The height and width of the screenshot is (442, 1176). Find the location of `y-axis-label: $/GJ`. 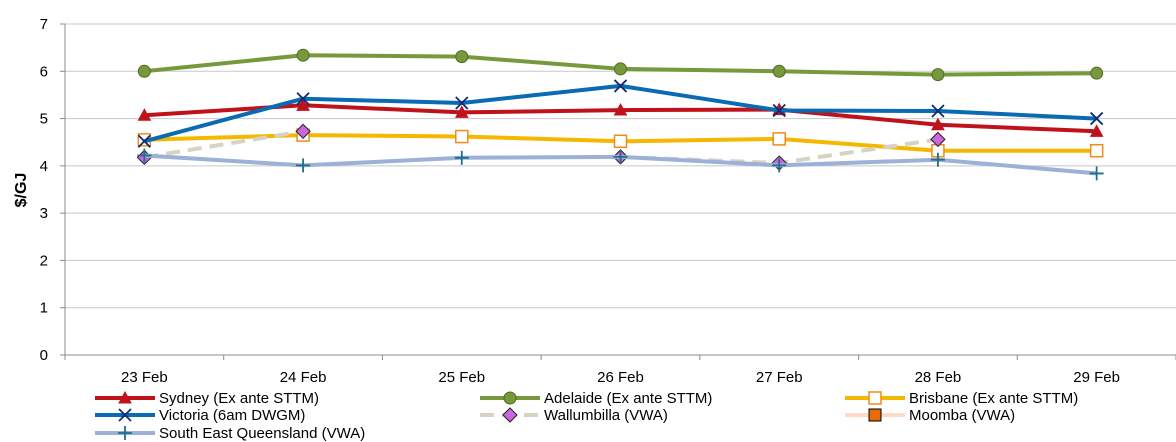

y-axis-label: $/GJ is located at coordinates (21, 190).